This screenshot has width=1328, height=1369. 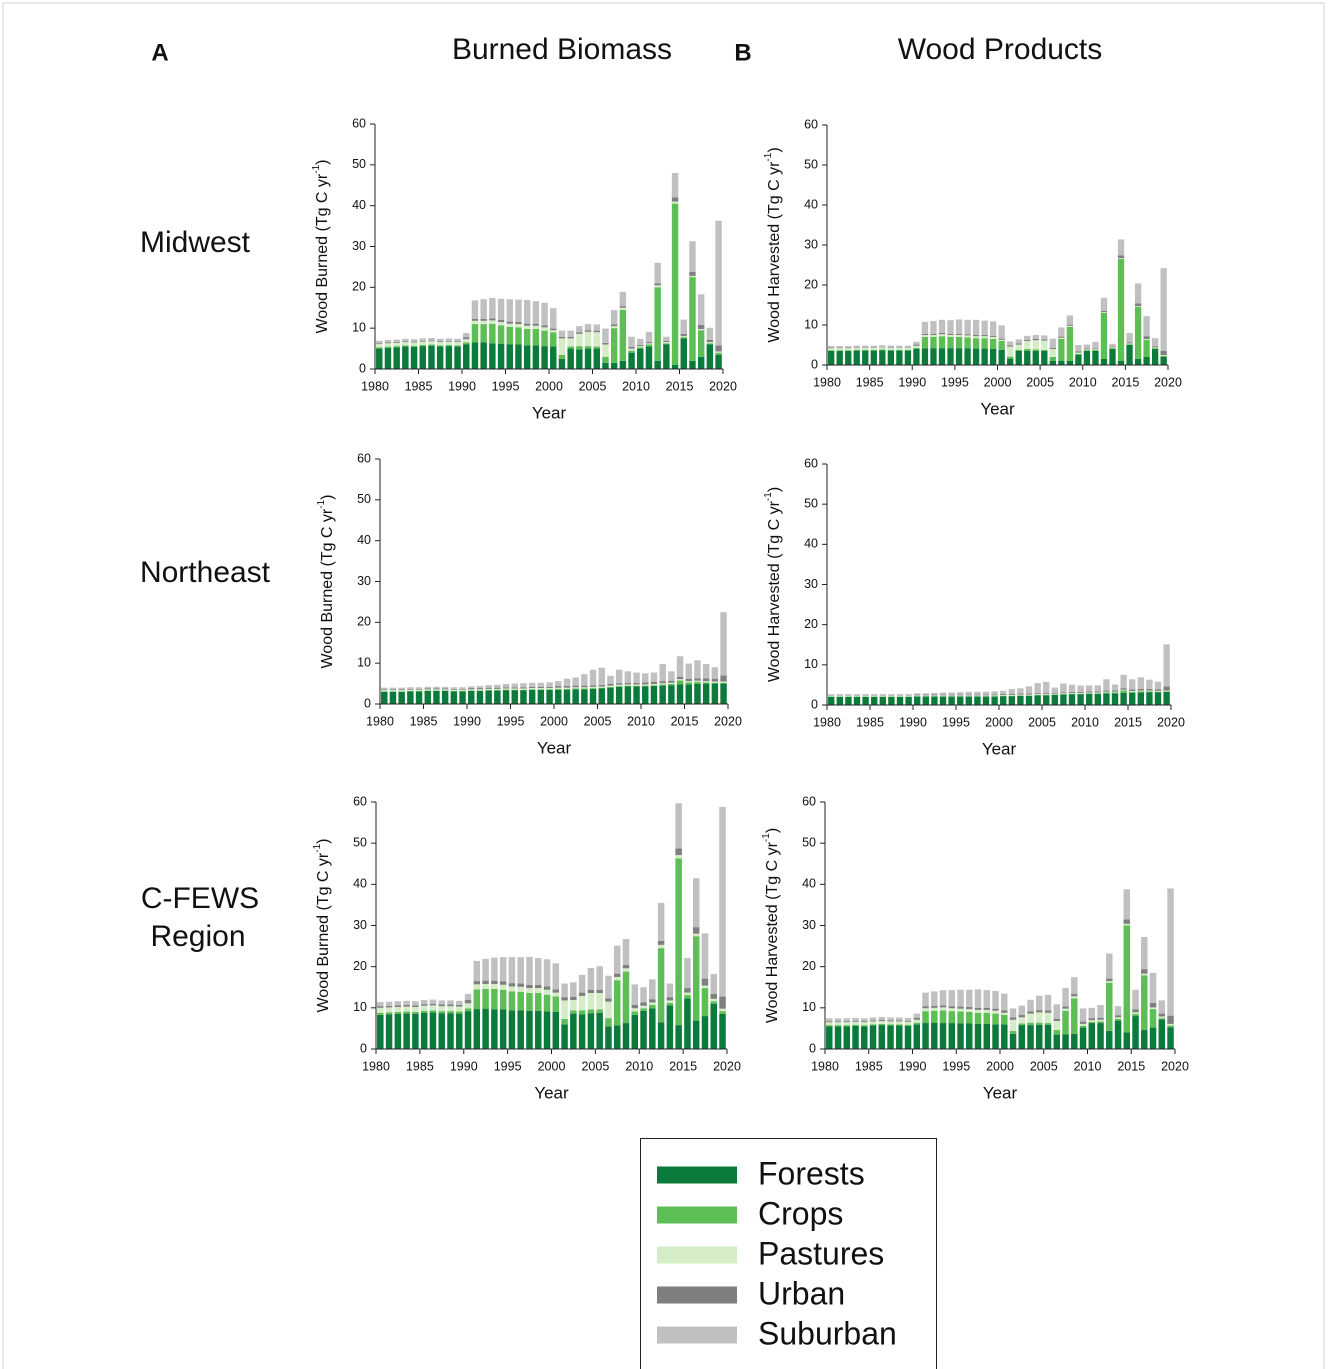 I want to click on panel-label: B, so click(x=742, y=52).